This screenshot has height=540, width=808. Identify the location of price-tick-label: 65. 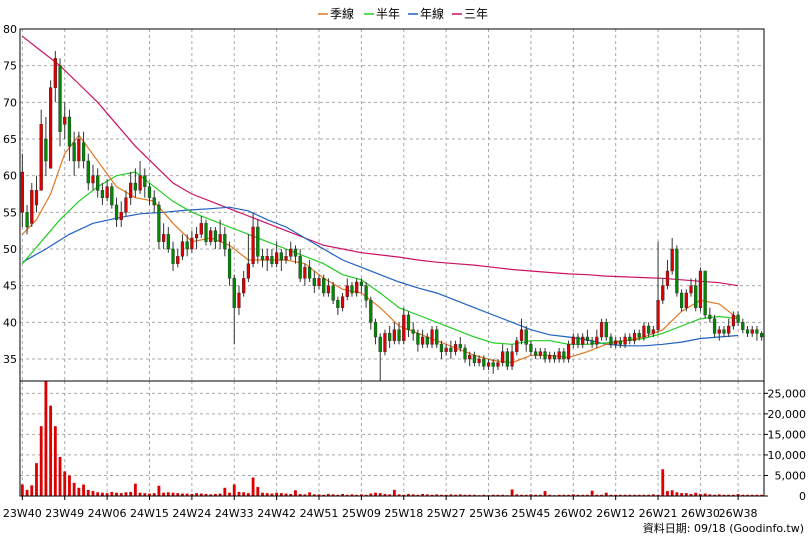
(10, 139).